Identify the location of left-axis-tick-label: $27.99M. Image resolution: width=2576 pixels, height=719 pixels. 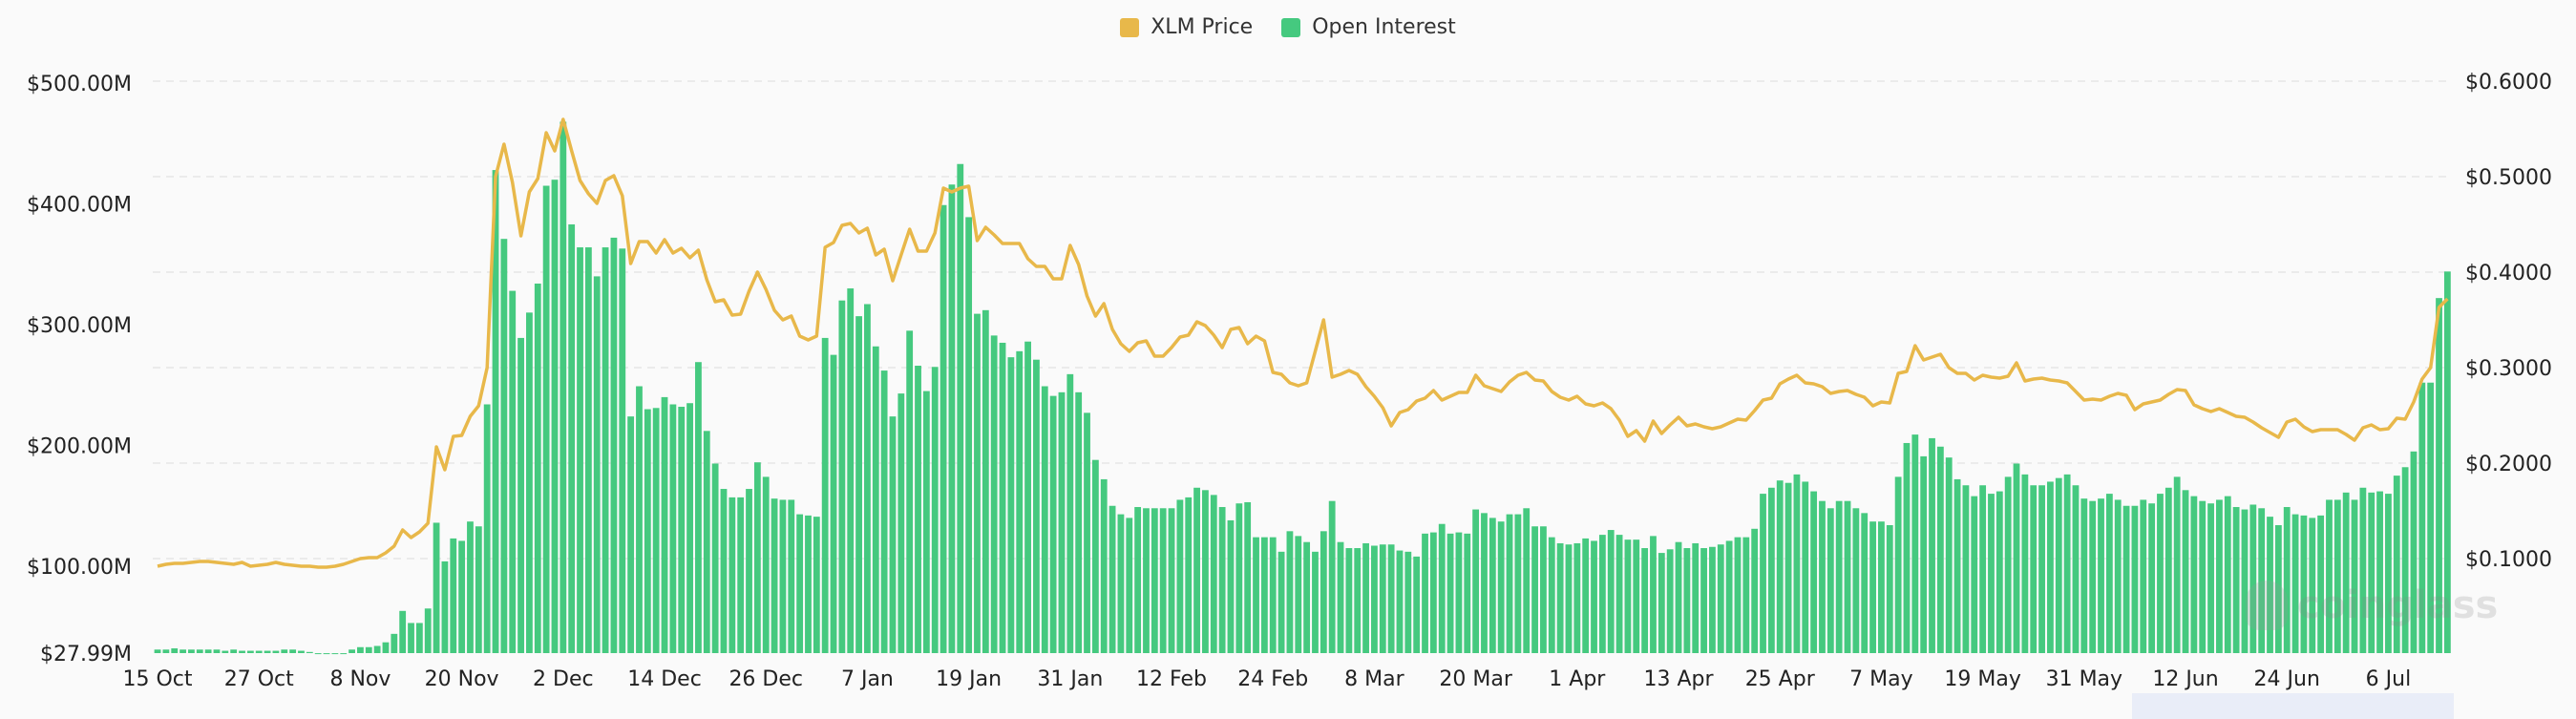
(86, 654).